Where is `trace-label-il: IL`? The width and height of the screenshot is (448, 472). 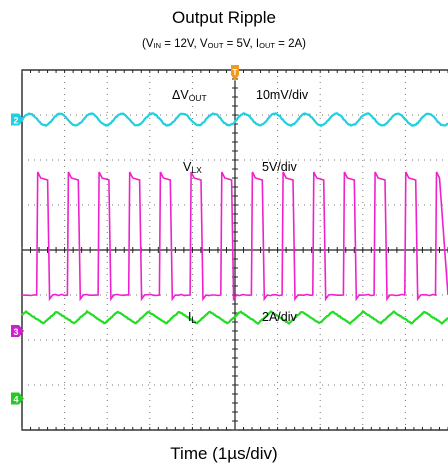 trace-label-il: IL is located at coordinates (192, 317).